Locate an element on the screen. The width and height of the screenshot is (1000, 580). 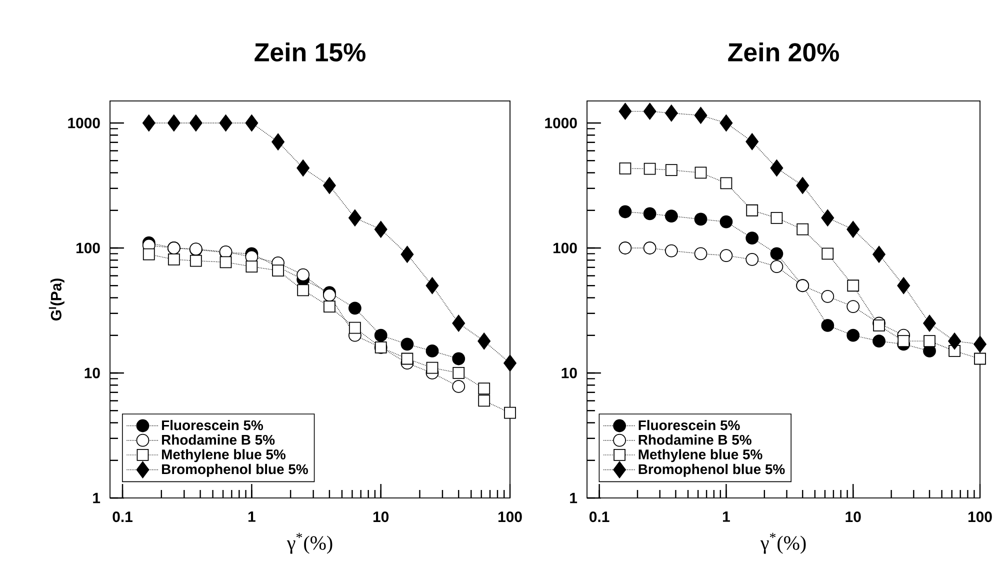
y-axis-title: G$^{I}$(Pa) is located at coordinates (56, 299).